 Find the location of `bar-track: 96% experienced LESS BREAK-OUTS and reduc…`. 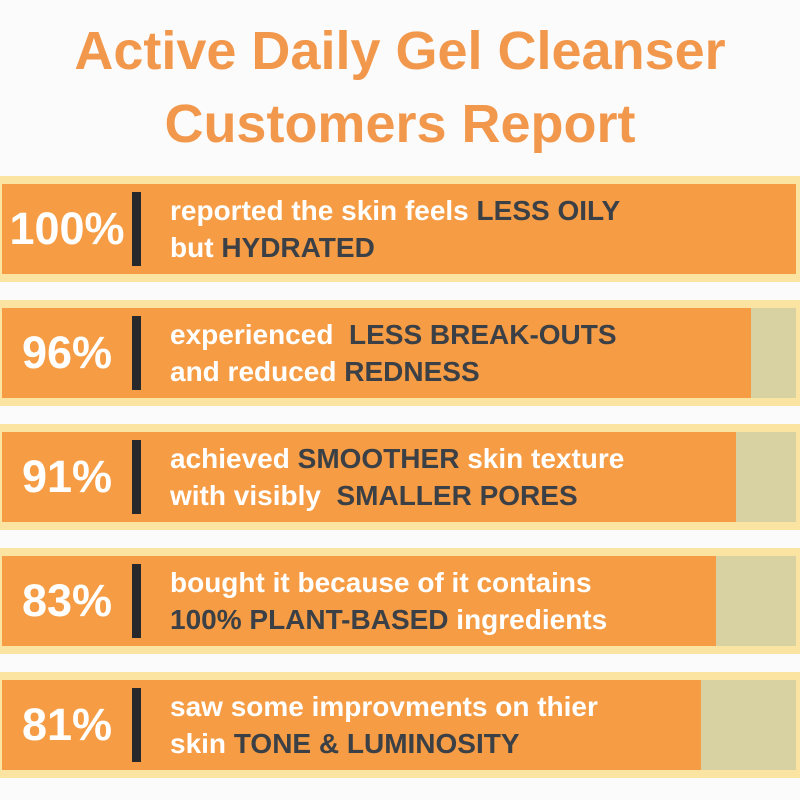

bar-track: 96% experienced LESS BREAK-OUTS and reduc… is located at coordinates (399, 353).